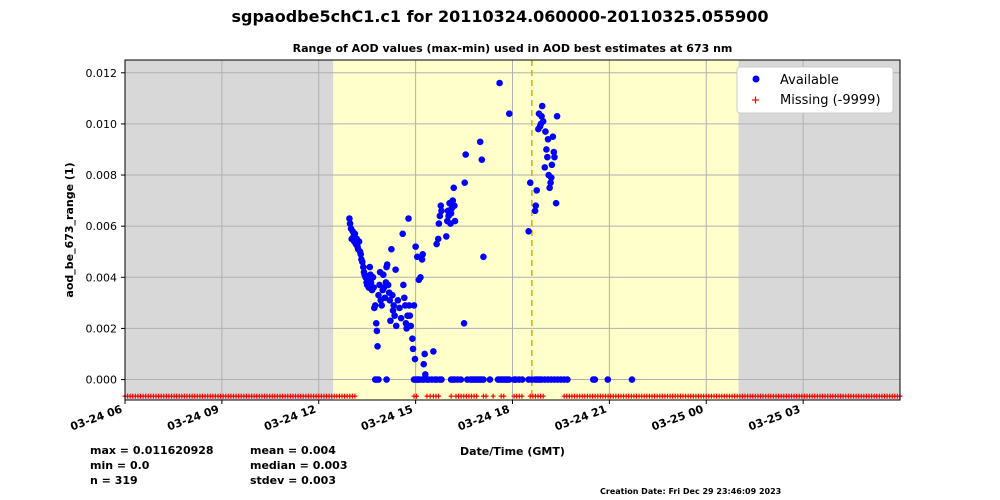 This screenshot has width=1000, height=500. What do you see at coordinates (120, 465) in the screenshot?
I see `stat-min: min = 0.0` at bounding box center [120, 465].